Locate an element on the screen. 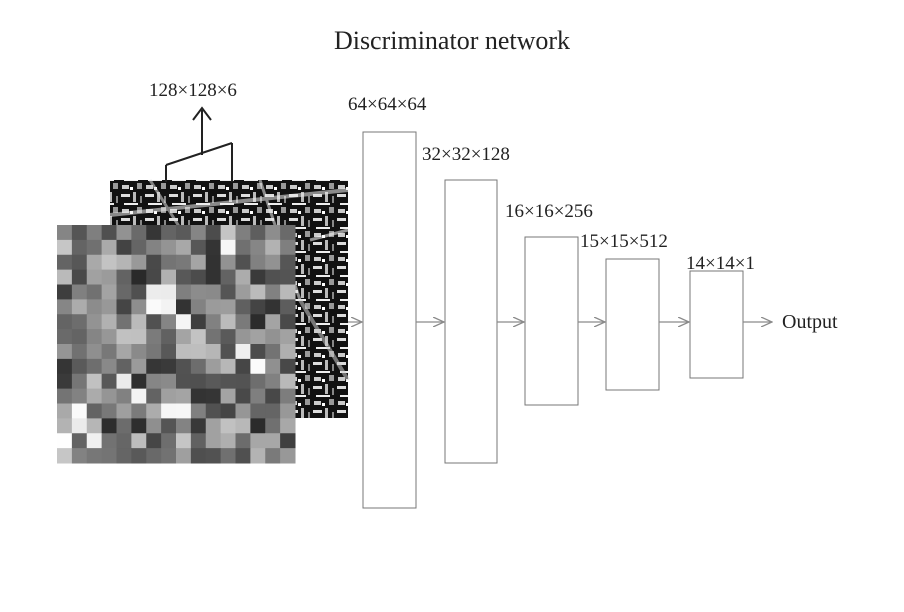 The height and width of the screenshot is (612, 904). layer-3-label: 16×16×256 is located at coordinates (549, 211).